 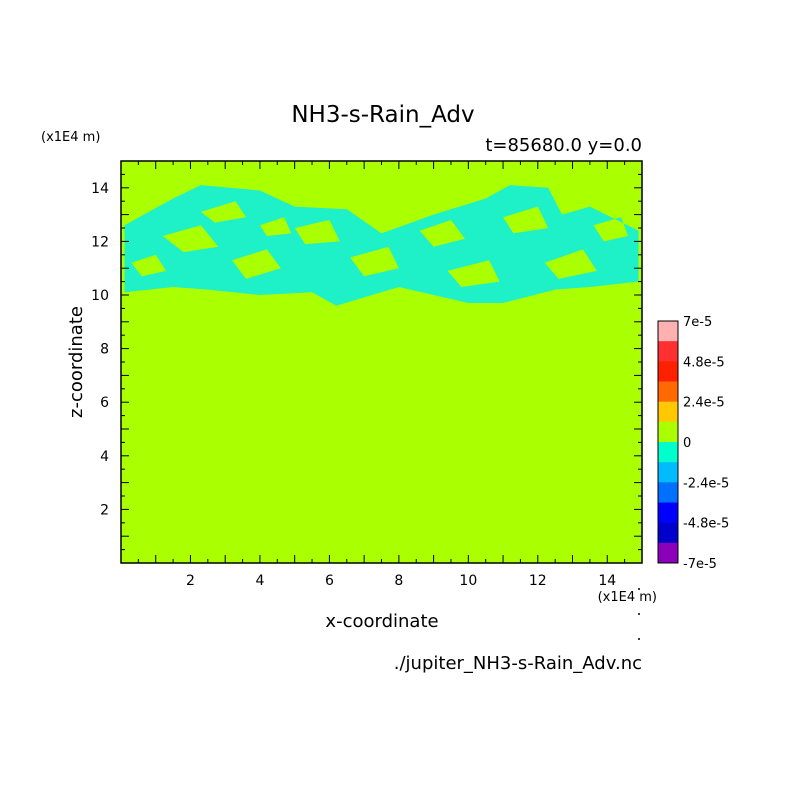 What do you see at coordinates (706, 524) in the screenshot?
I see `colorbar-label: -4.8e-5` at bounding box center [706, 524].